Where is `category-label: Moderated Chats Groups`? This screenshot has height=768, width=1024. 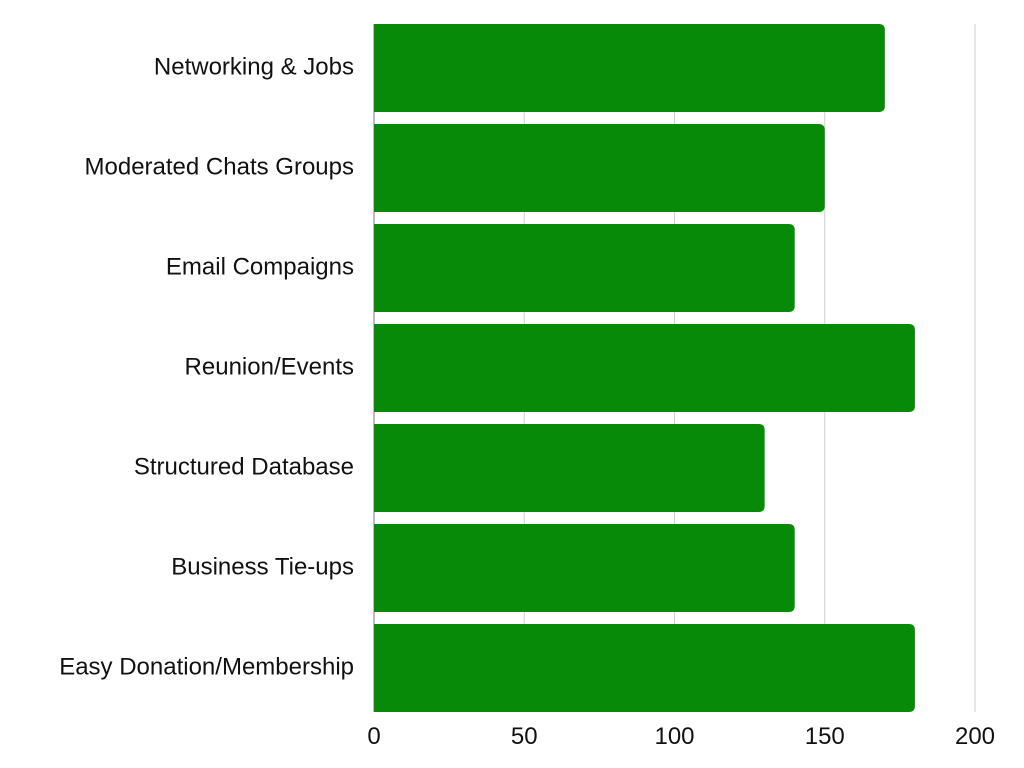
category-label: Moderated Chats Groups is located at coordinates (219, 166).